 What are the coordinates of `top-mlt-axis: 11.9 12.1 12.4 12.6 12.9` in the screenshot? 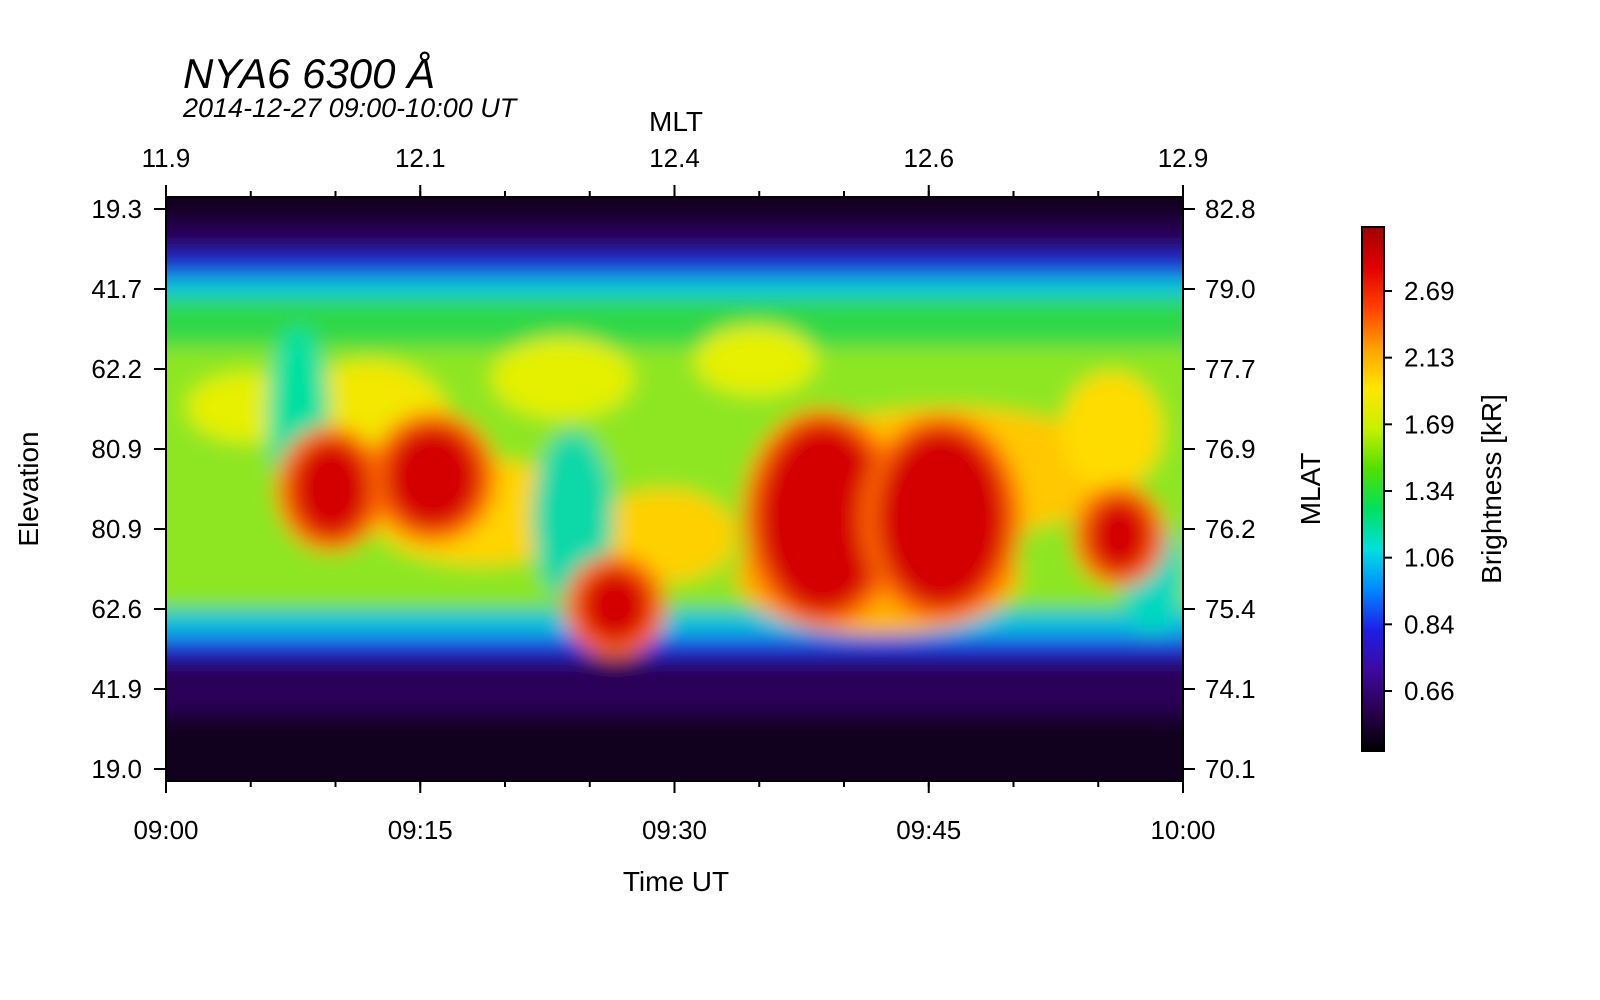 It's located at (675, 170).